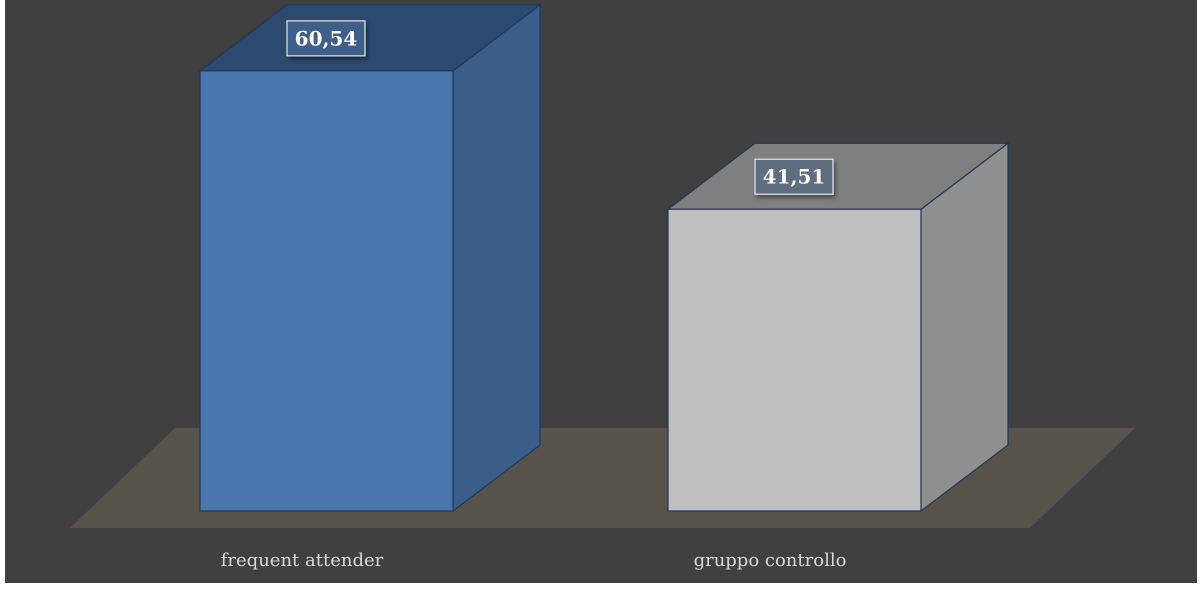 Image resolution: width=1202 pixels, height=590 pixels. I want to click on data-label-text: 41,51, so click(794, 177).